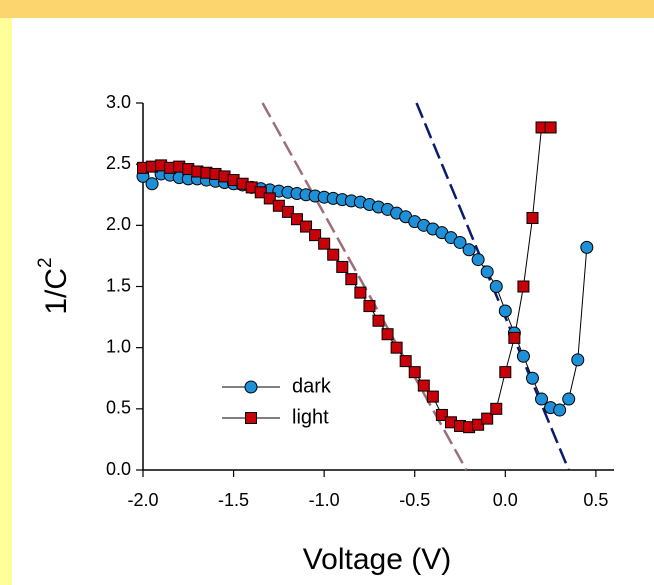 The height and width of the screenshot is (585, 654). What do you see at coordinates (414, 500) in the screenshot?
I see `x-tick-label: -0.5` at bounding box center [414, 500].